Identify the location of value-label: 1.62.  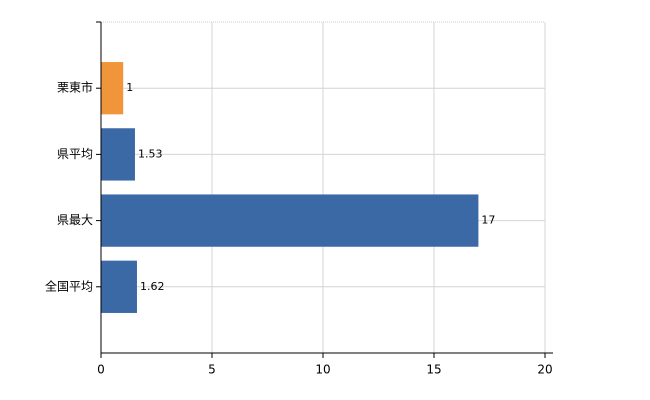
(152, 286).